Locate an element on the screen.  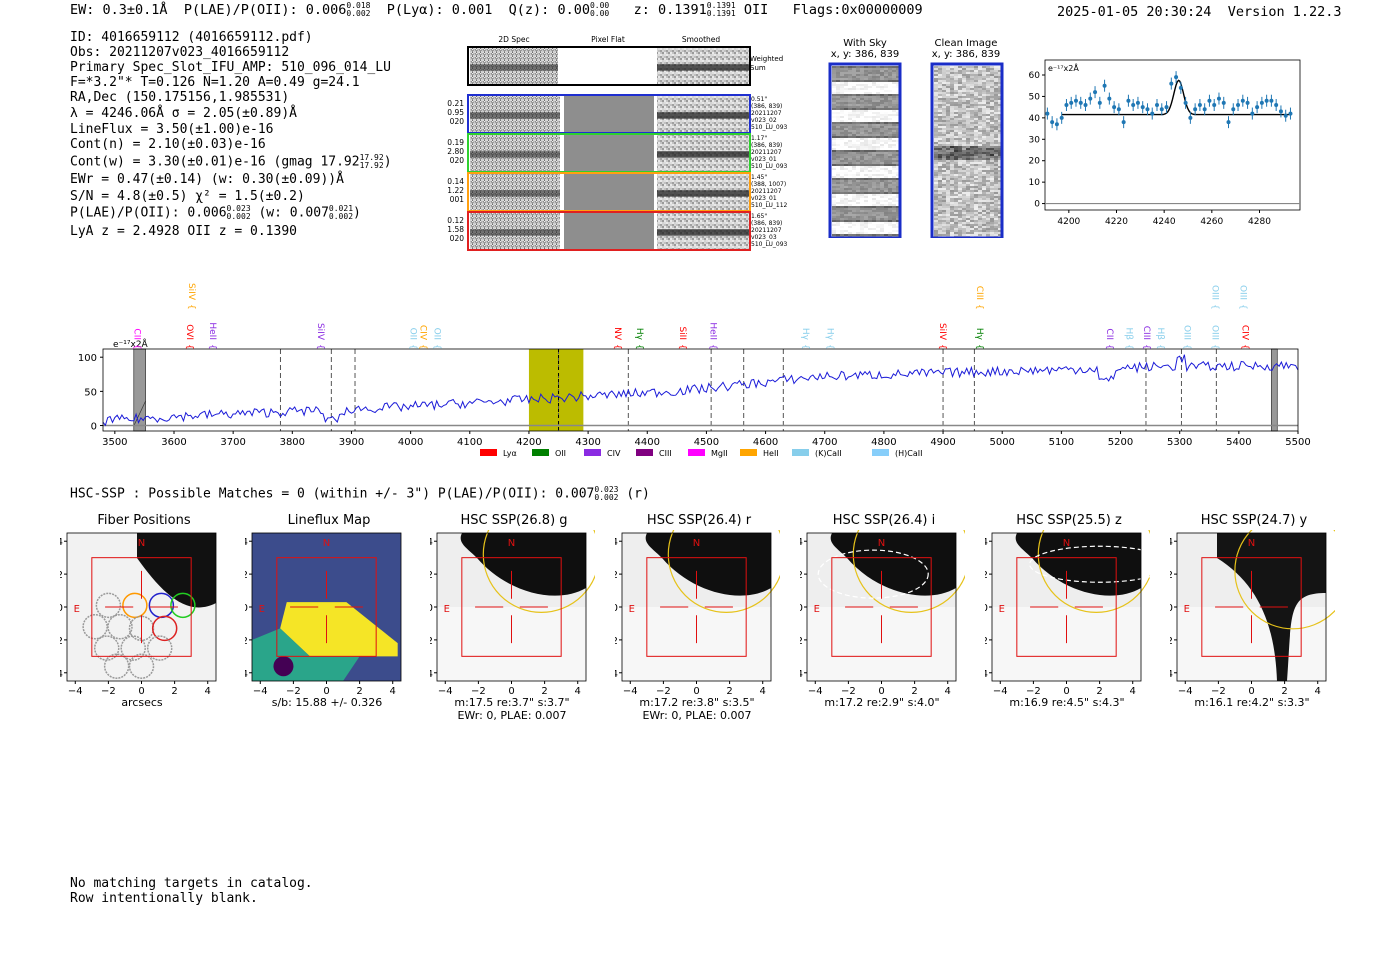
panel1-title: Lineflux Map is located at coordinates (329, 520).